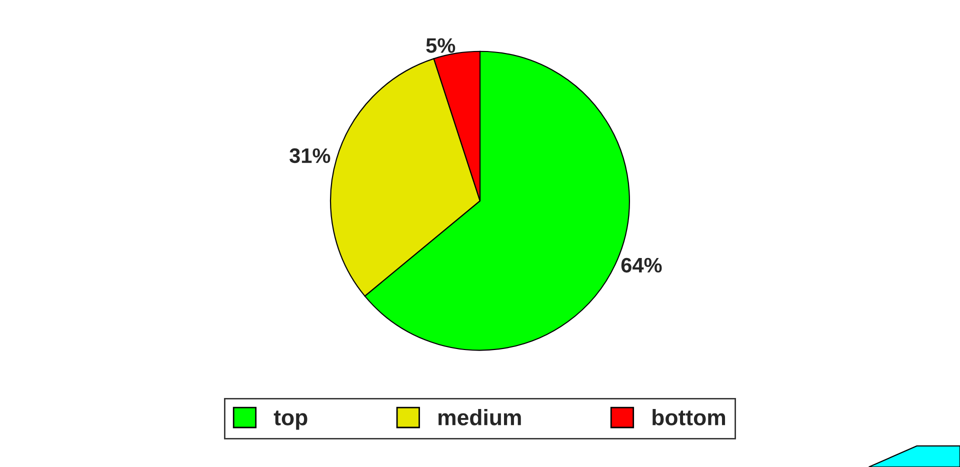 Image resolution: width=960 pixels, height=467 pixels. Describe the element at coordinates (441, 45) in the screenshot. I see `data-label: 5%` at that location.